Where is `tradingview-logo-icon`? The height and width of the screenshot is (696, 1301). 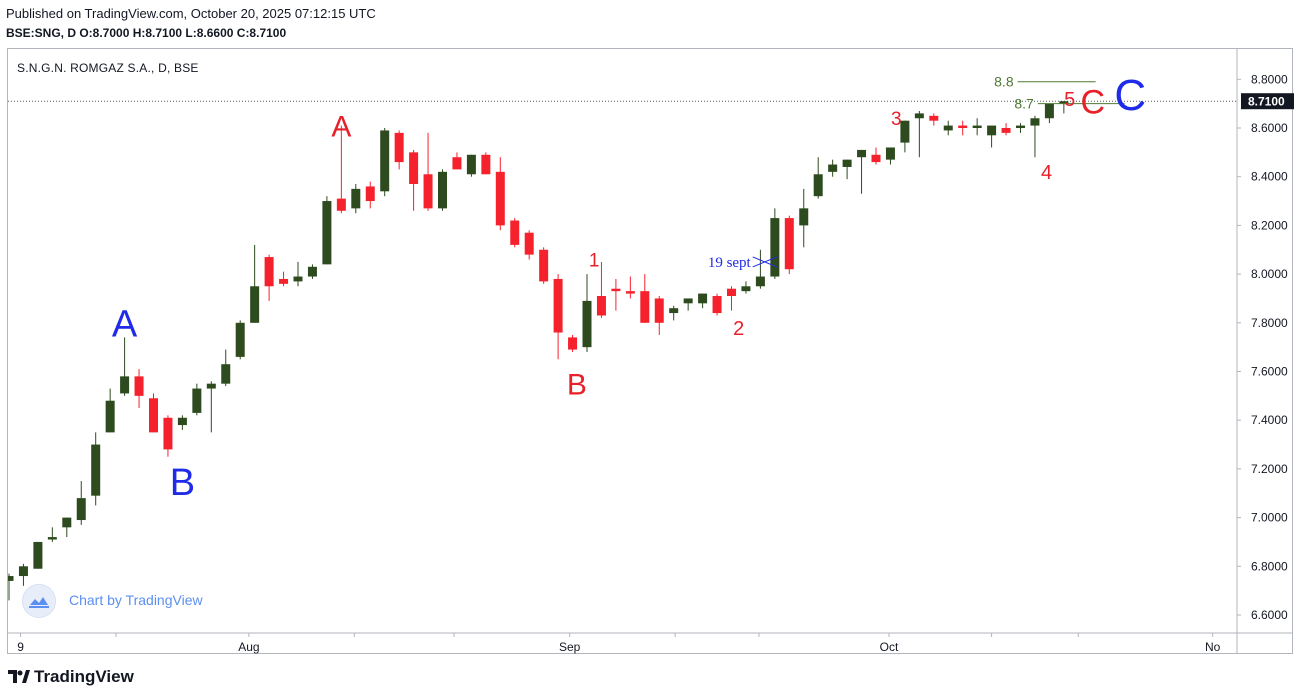 tradingview-logo-icon is located at coordinates (19, 676).